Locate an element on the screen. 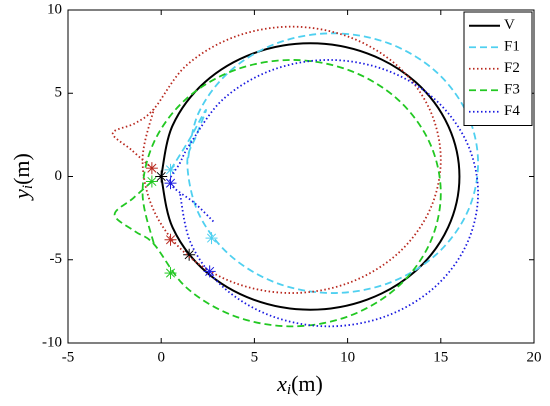 This screenshot has height=406, width=550. y-tick-label: 10 is located at coordinates (54, 9).